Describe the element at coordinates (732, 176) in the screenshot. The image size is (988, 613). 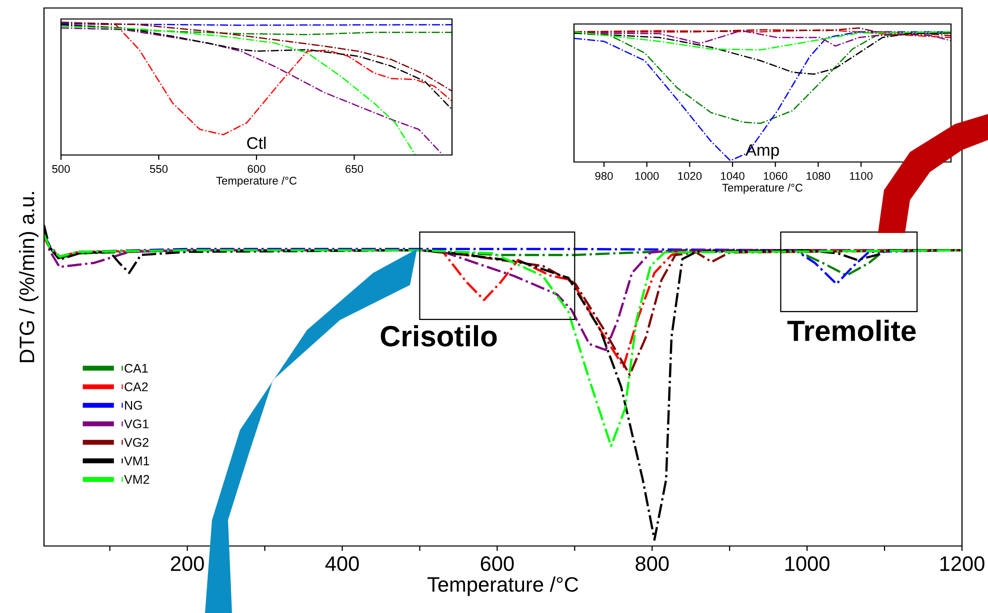
I see `x-tick-label: 1040` at that location.